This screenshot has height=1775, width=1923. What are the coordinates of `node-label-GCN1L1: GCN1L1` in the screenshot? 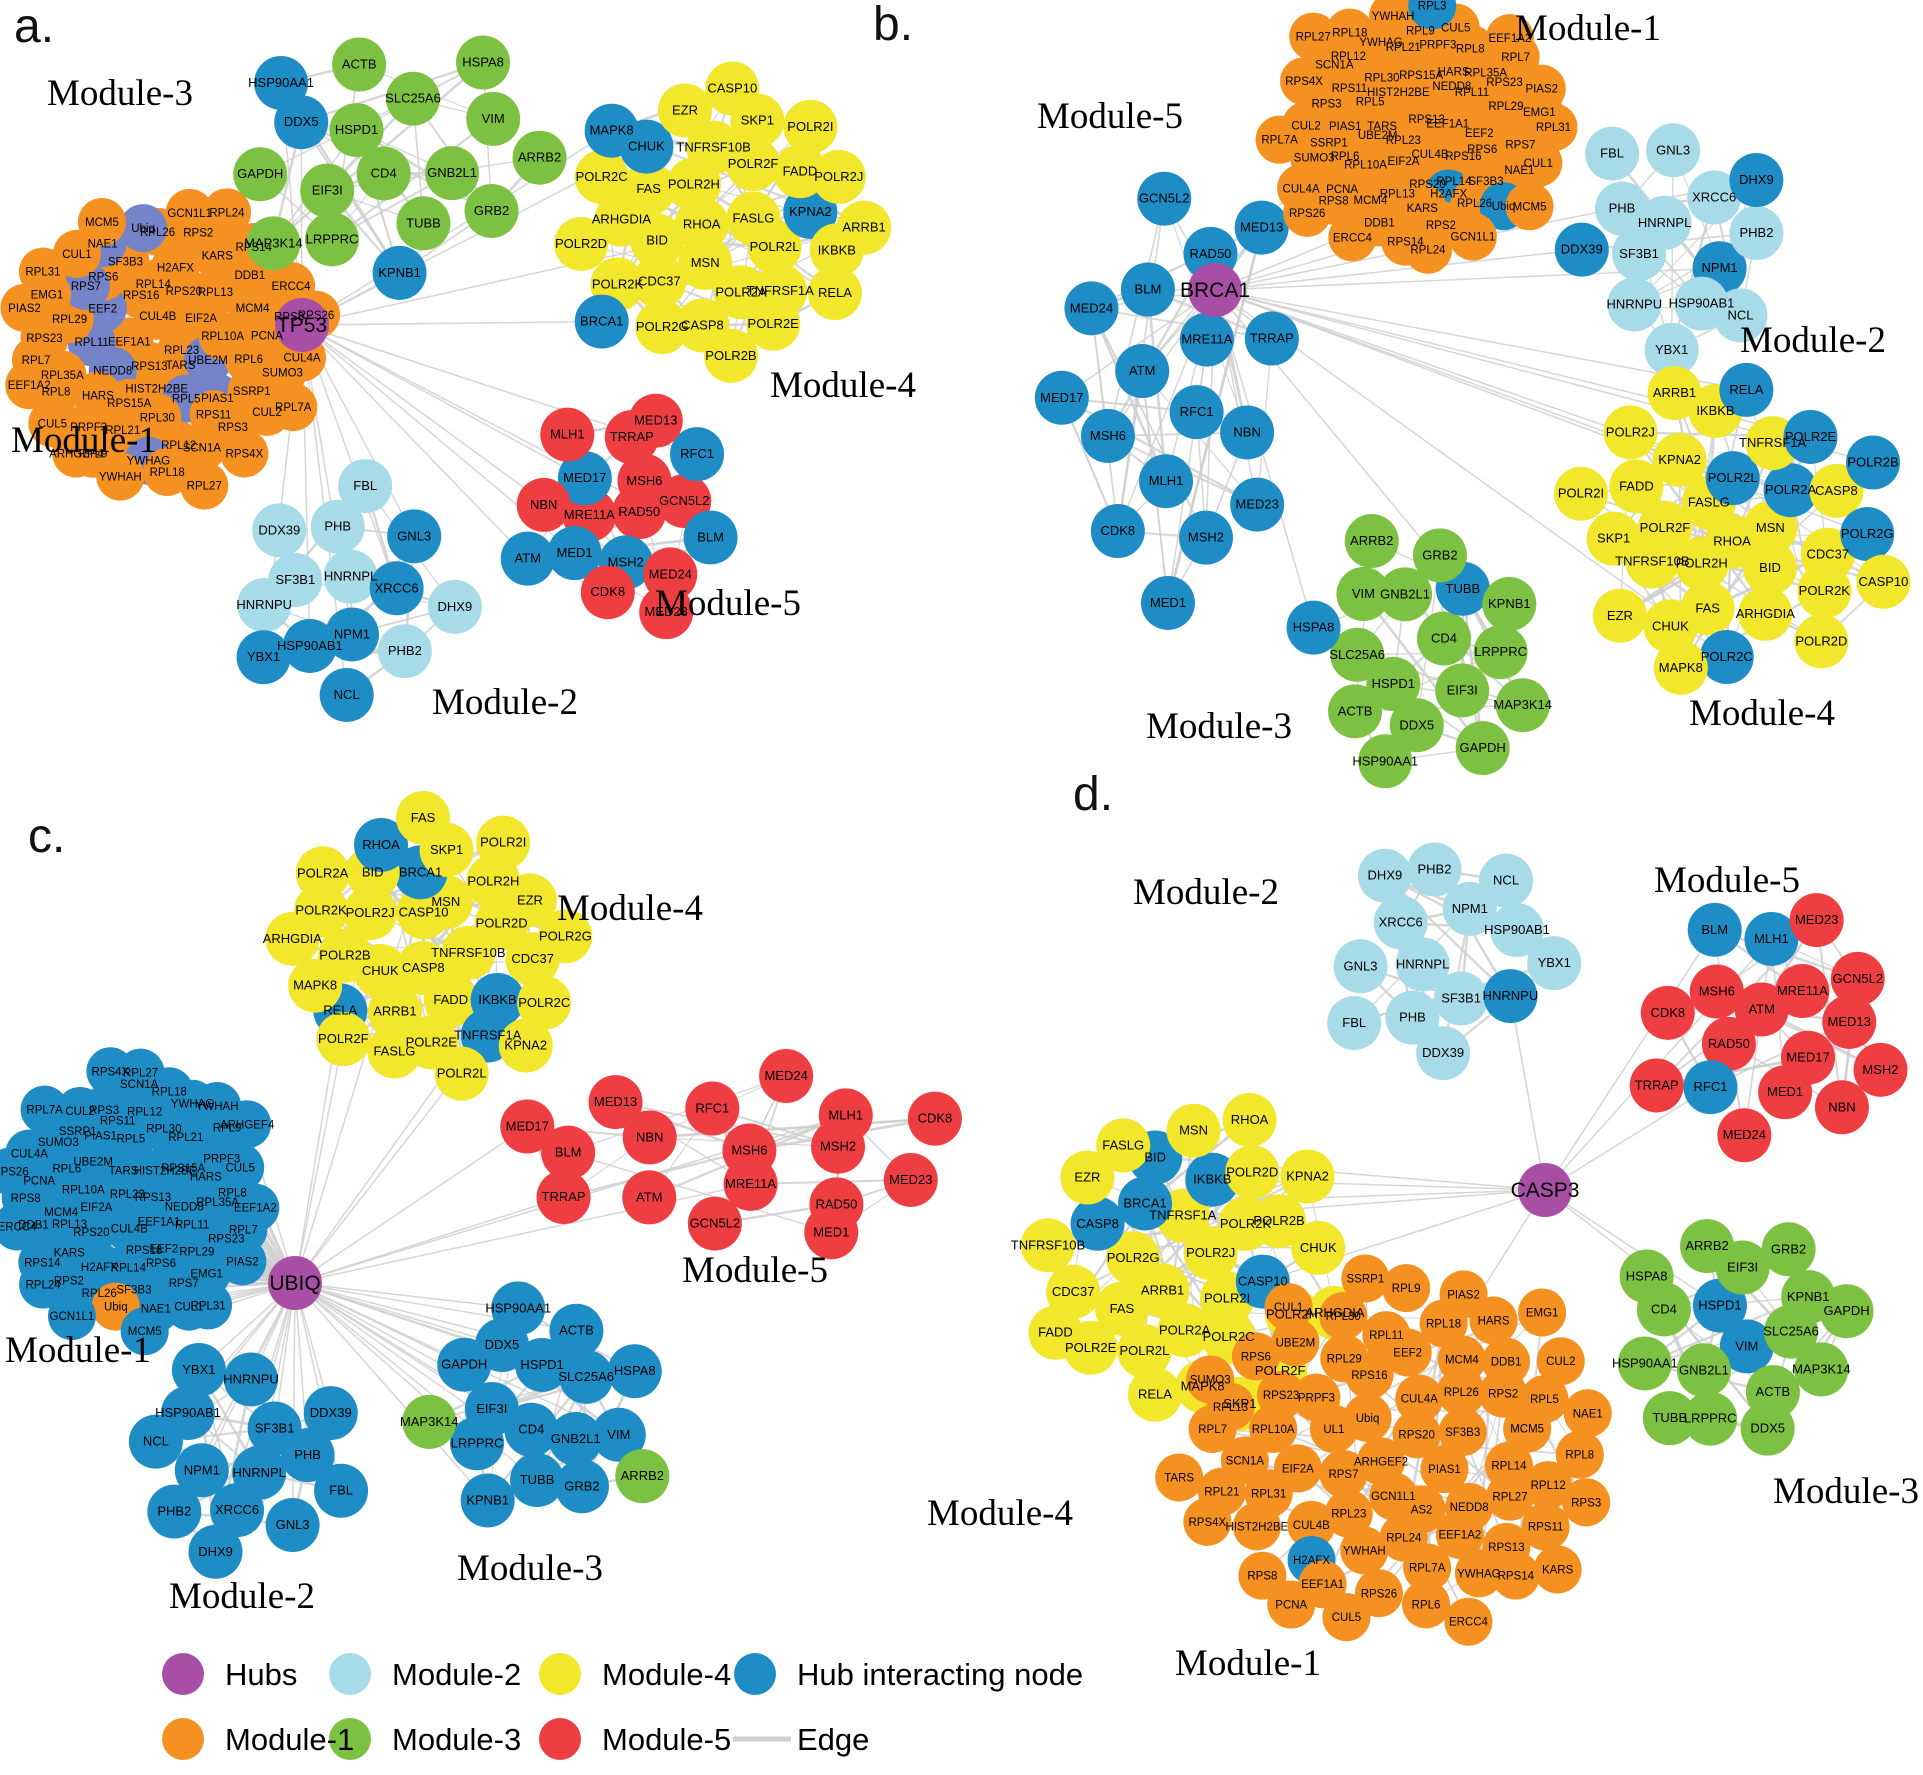 It's located at (1473, 238).